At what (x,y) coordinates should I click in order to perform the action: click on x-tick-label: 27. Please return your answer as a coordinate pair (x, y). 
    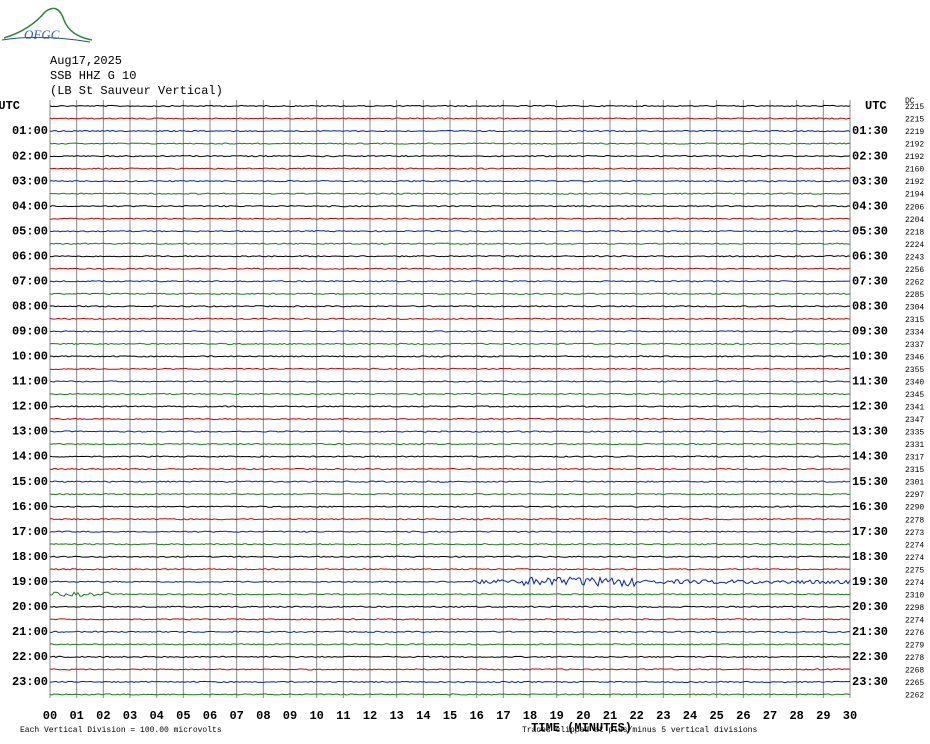
    Looking at the image, I should click on (770, 716).